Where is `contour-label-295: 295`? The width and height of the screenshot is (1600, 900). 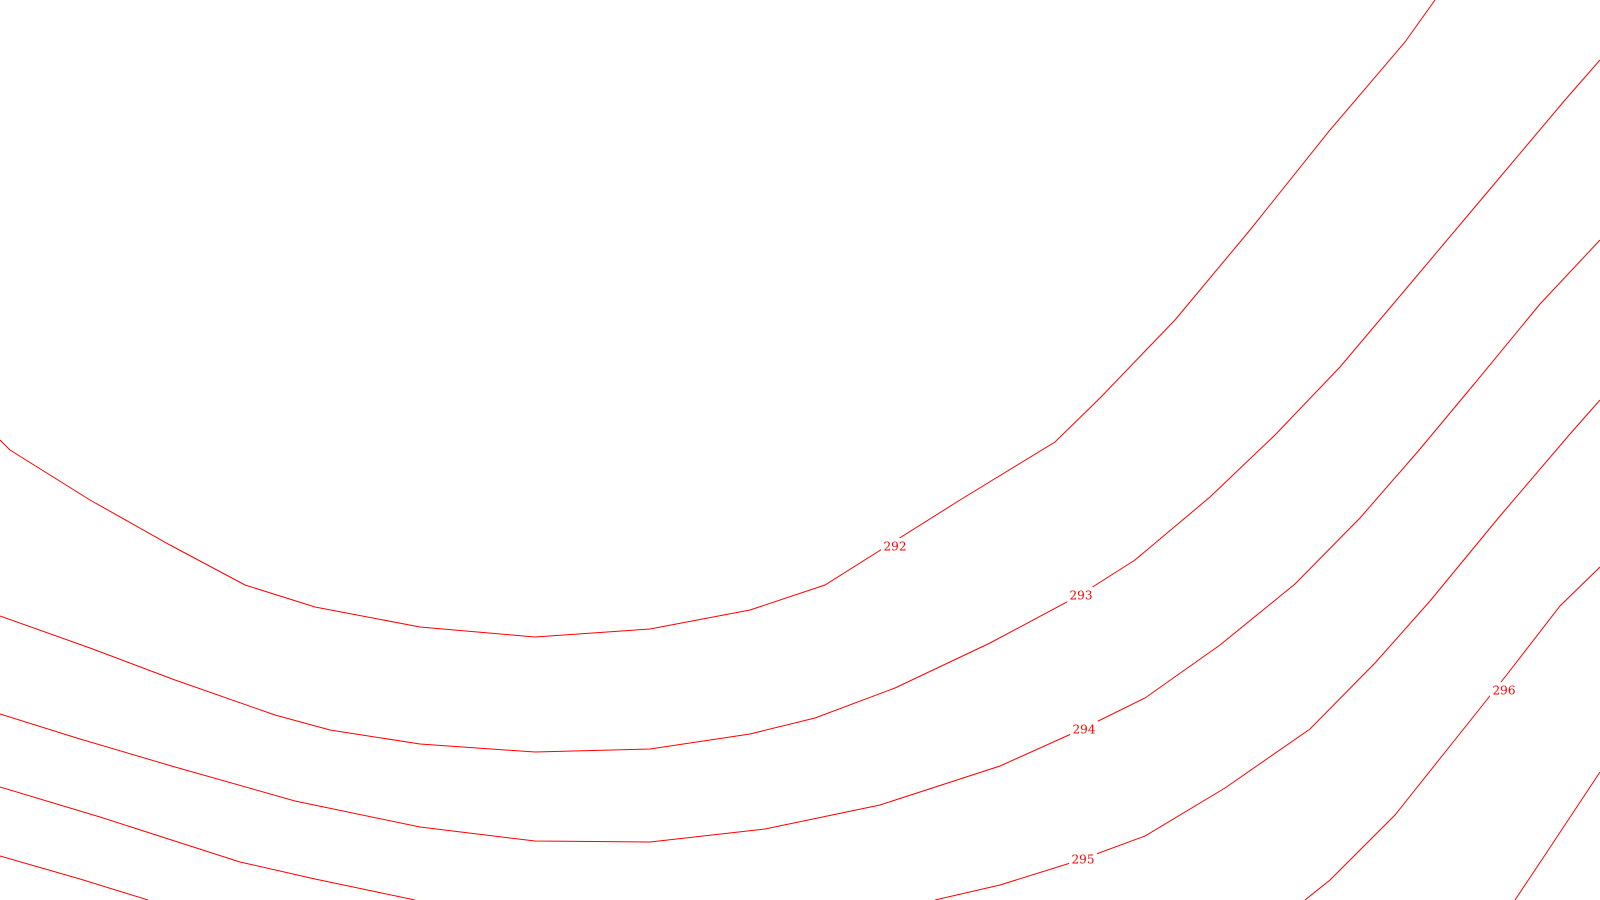 contour-label-295: 295 is located at coordinates (1083, 860).